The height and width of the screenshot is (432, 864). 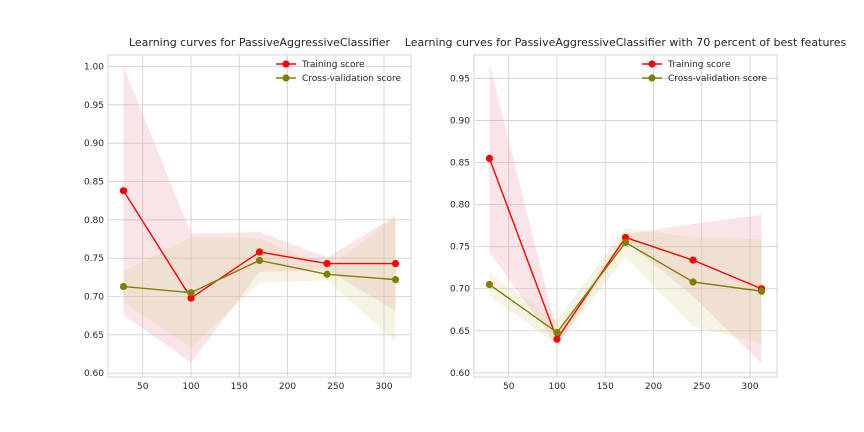 What do you see at coordinates (94, 68) in the screenshot?
I see `y-tick-label: 1.00` at bounding box center [94, 68].